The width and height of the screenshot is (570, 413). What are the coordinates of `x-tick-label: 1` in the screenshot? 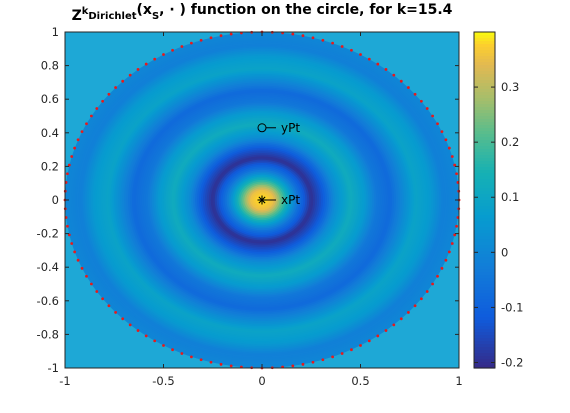 It's located at (458, 381).